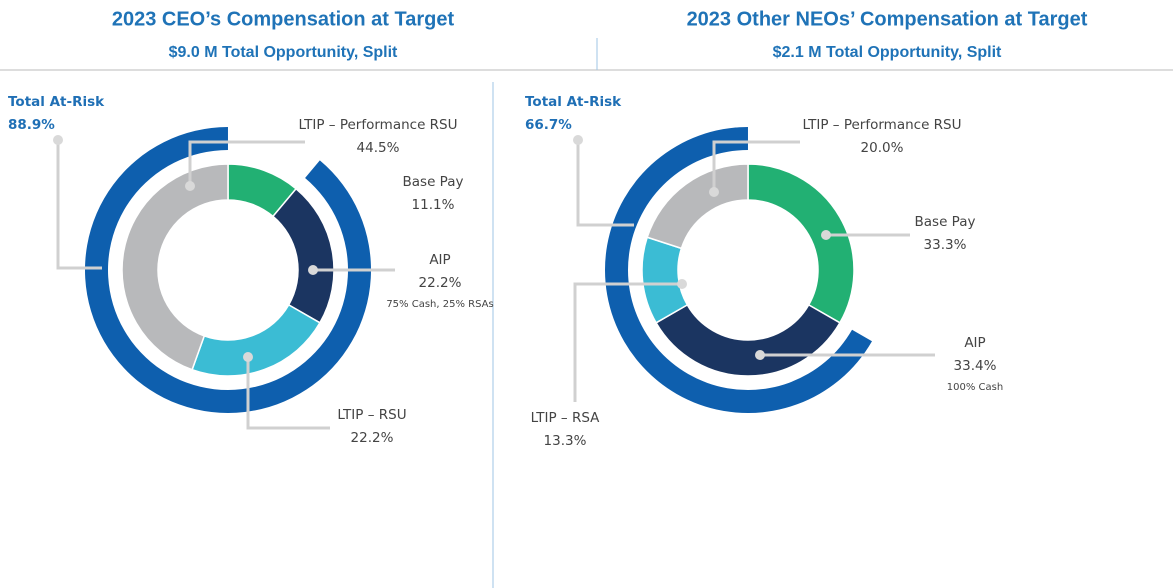 Image resolution: width=1173 pixels, height=588 pixels. Describe the element at coordinates (975, 387) in the screenshot. I see `segment-note: 100% Cash` at that location.